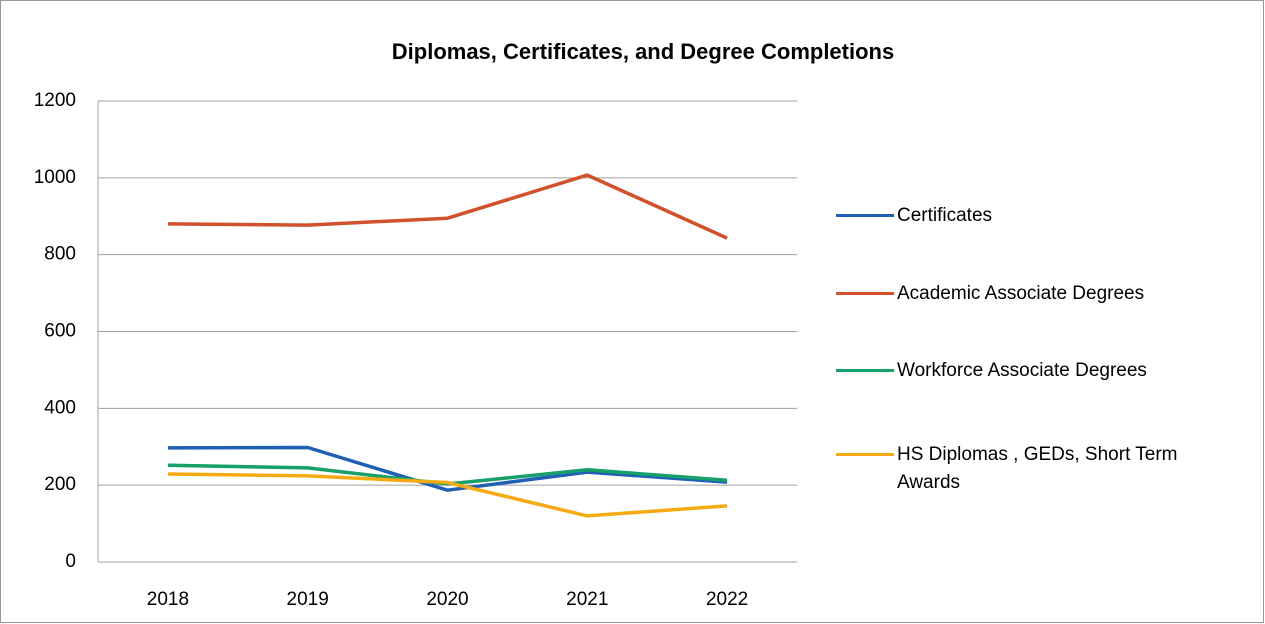 The image size is (1265, 624). I want to click on x-tick-label: 2021, so click(587, 599).